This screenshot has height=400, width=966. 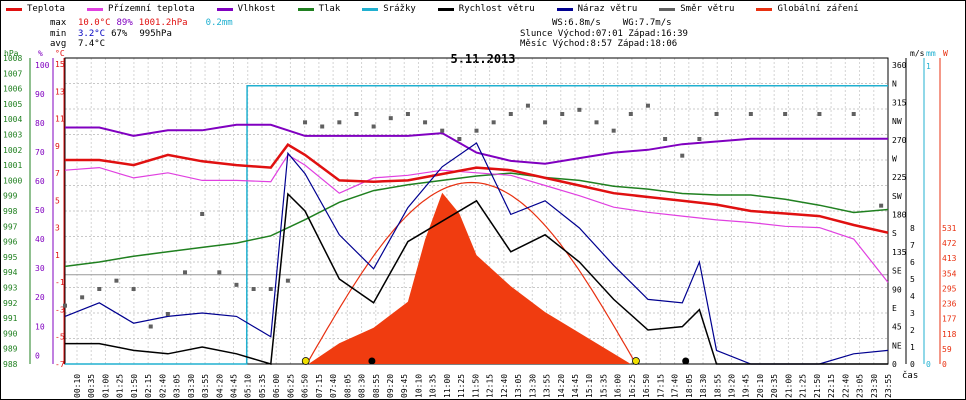 What do you see at coordinates (566, 44) in the screenshot?
I see `moonrise-text: Měsíc Východ:8:57` at bounding box center [566, 44].